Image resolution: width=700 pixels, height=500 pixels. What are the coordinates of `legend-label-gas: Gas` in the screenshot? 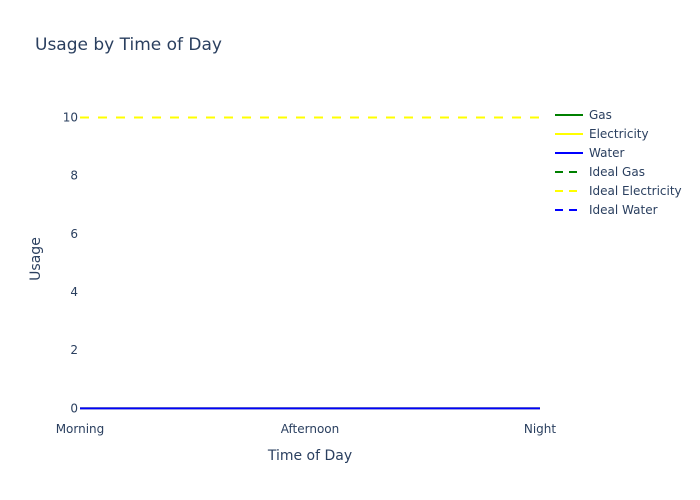 It's located at (600, 115).